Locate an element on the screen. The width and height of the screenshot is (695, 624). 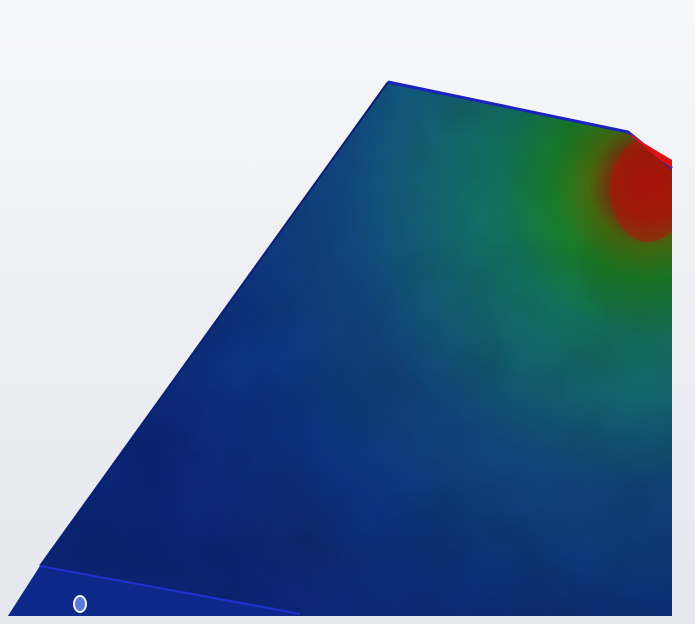
flange-edge is located at coordinates (170, 590).